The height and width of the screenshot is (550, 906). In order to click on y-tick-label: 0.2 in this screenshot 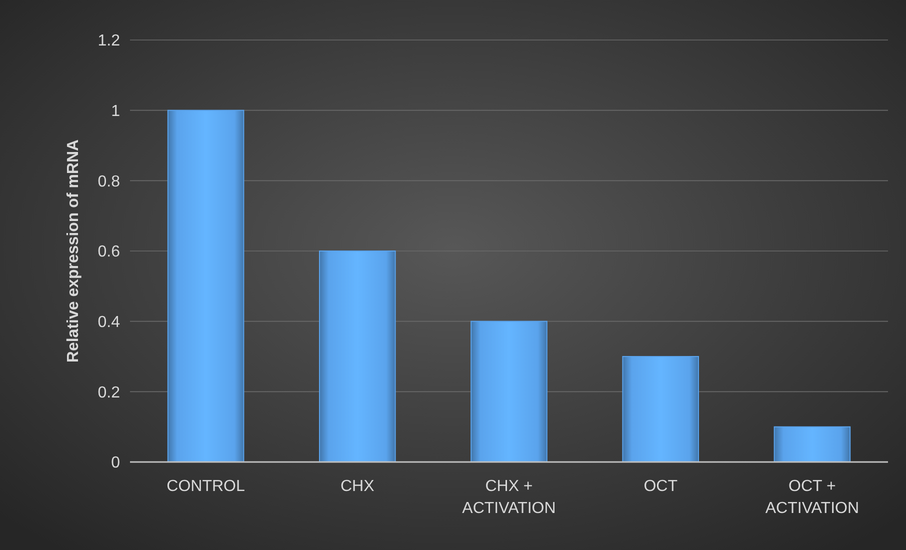, I will do `click(109, 393)`.